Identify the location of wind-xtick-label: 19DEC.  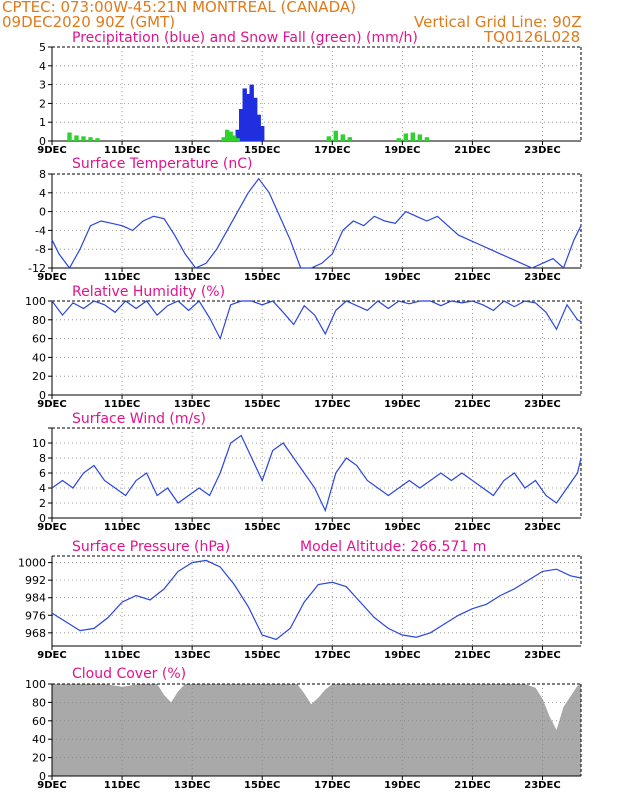
(402, 527).